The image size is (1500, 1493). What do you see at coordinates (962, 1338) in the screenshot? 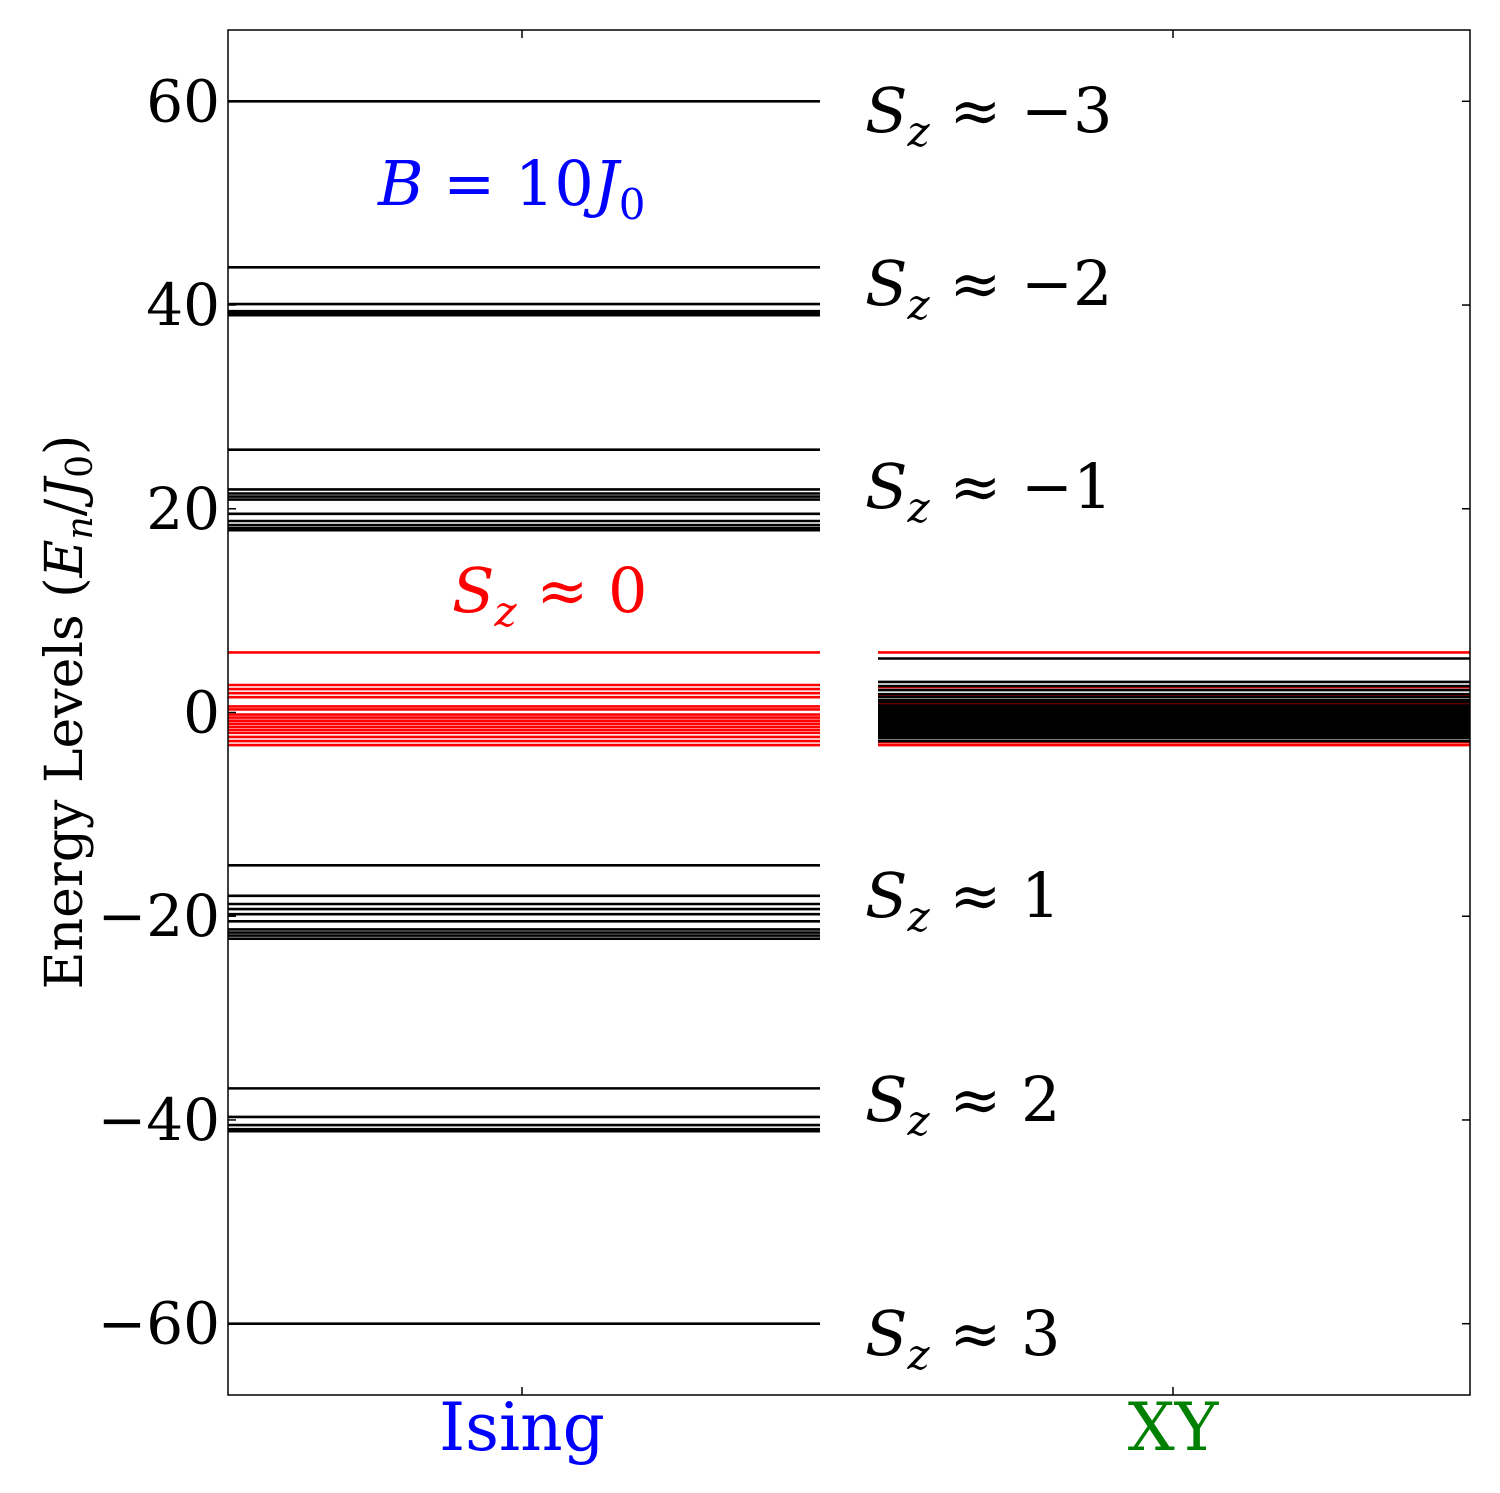
I see `band-label-sz-3: Sz ≈ 3` at bounding box center [962, 1338].